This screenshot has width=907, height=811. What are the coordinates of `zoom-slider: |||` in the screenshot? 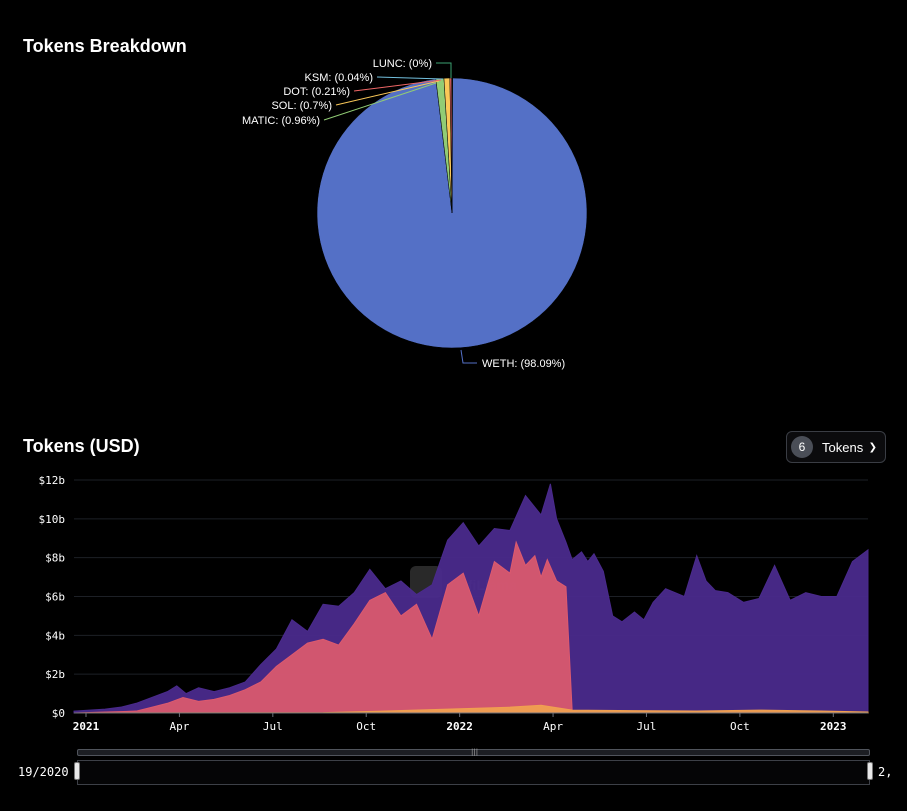 It's located at (473, 766).